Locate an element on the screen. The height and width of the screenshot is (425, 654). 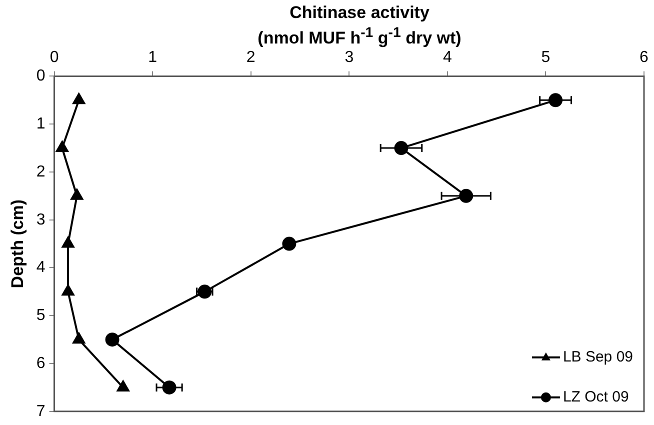
x-tick-label: 6 is located at coordinates (644, 57).